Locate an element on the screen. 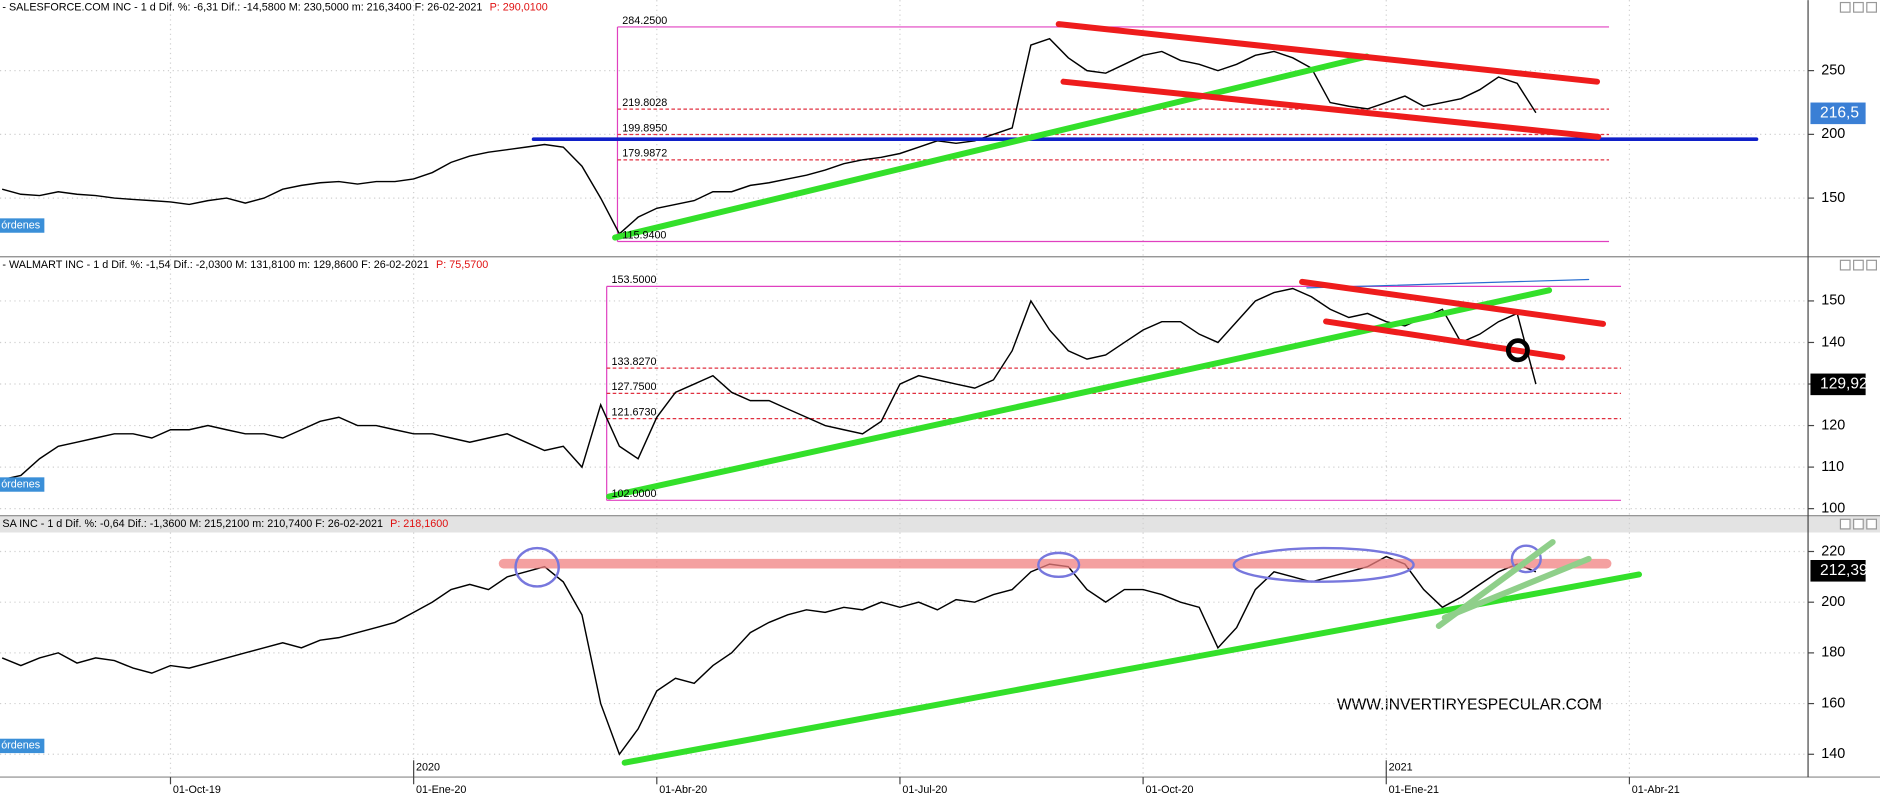 Image resolution: width=1880 pixels, height=806 pixels. level-label: 121.6730 is located at coordinates (633, 412).